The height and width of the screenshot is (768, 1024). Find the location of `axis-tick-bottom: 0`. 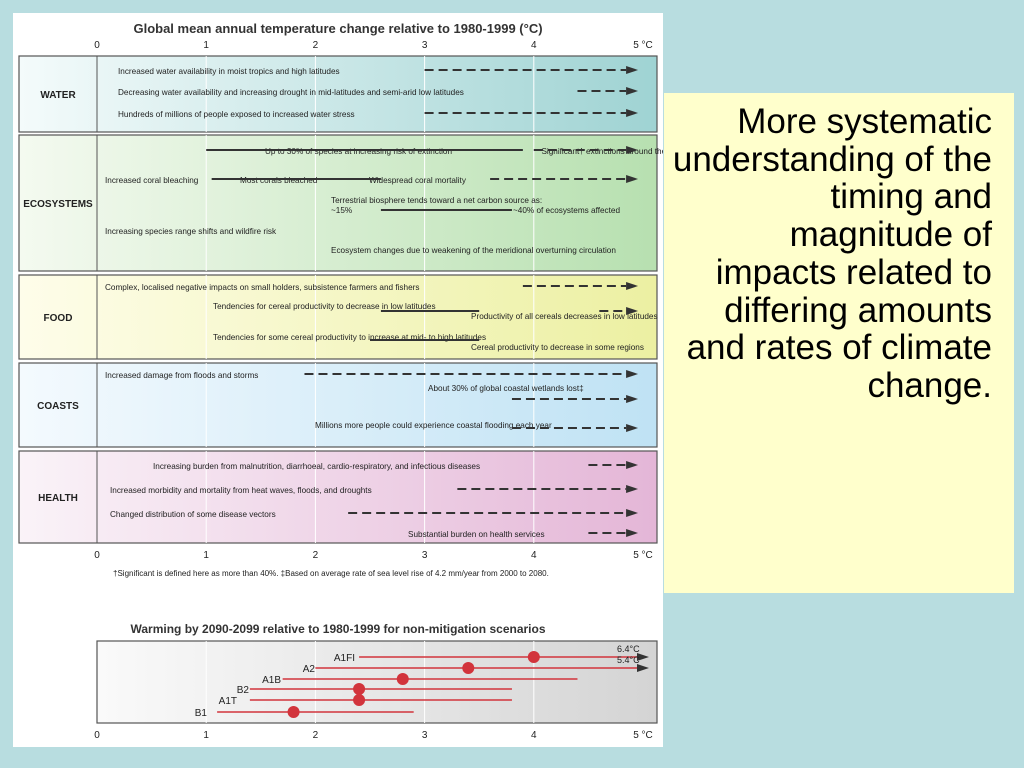

axis-tick-bottom: 0 is located at coordinates (97, 555).